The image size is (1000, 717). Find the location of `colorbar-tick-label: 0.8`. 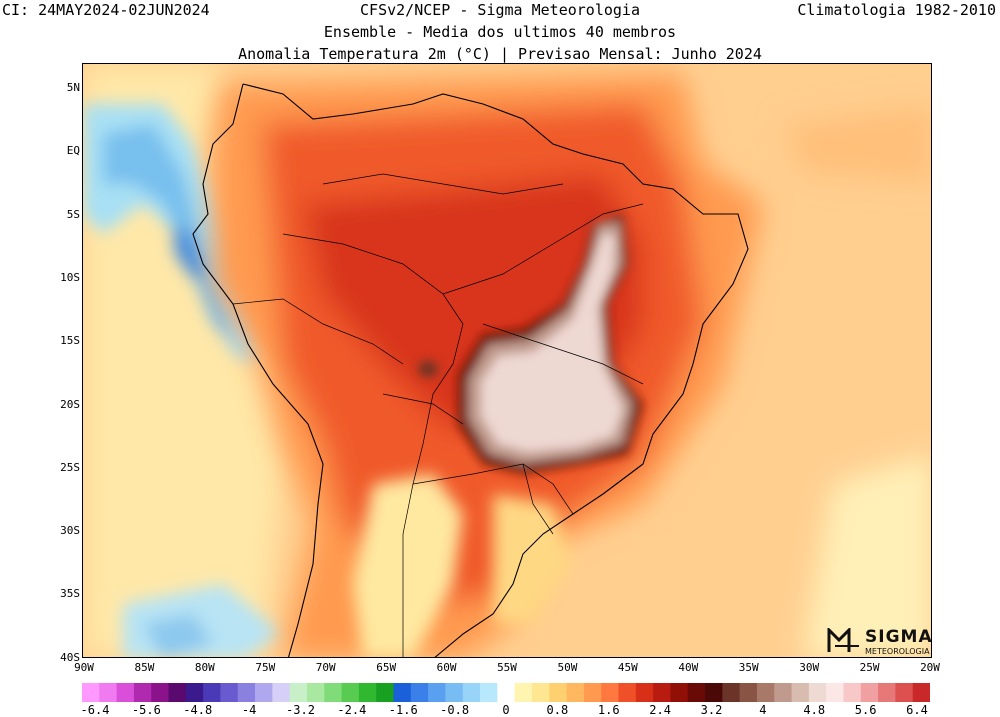

colorbar-tick-label: 0.8 is located at coordinates (557, 710).